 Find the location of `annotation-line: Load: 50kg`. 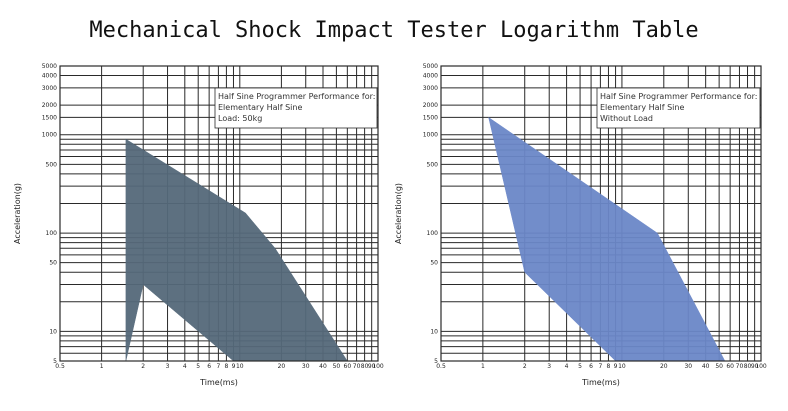

annotation-line: Load: 50kg is located at coordinates (240, 118).